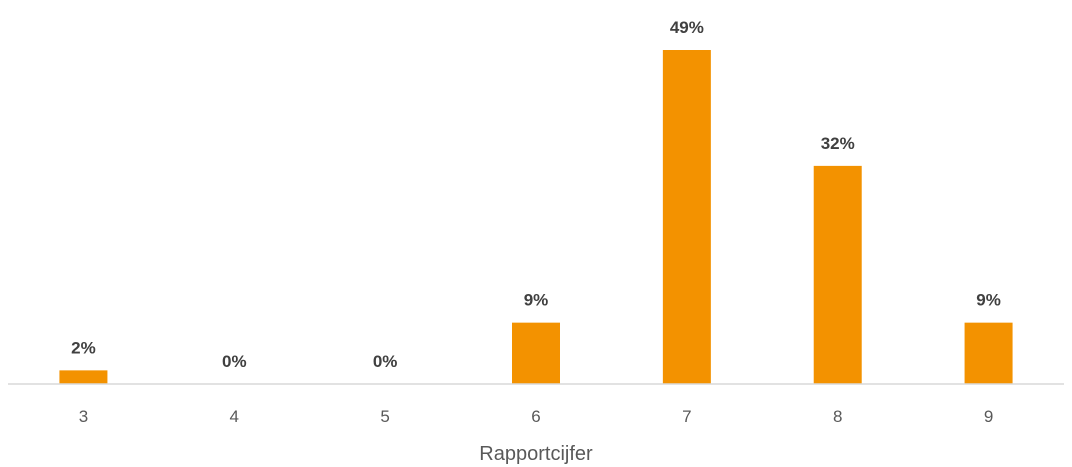  Describe the element at coordinates (83, 416) in the screenshot. I see `x-tick-label-3: 3` at that location.